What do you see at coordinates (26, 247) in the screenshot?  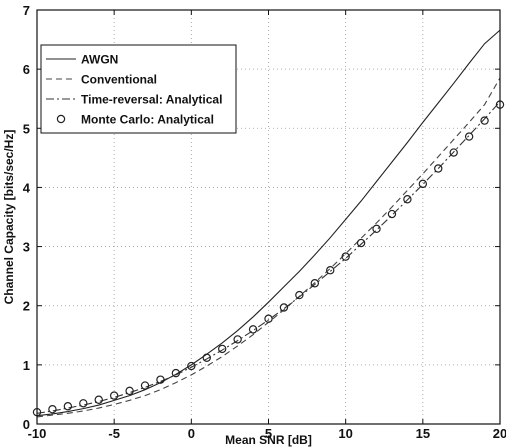 I see `y-tick-label: 3` at bounding box center [26, 247].